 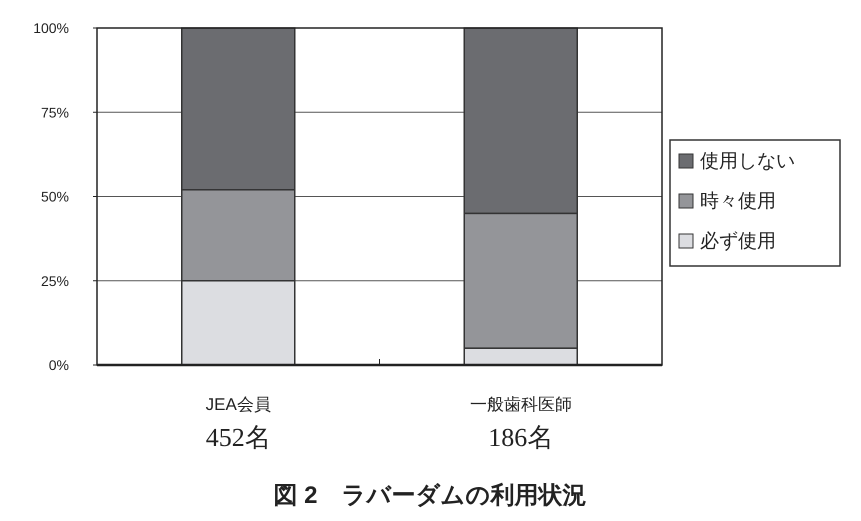 What do you see at coordinates (430, 495) in the screenshot?
I see `text: 図 2 ラバーダムの利用状況` at bounding box center [430, 495].